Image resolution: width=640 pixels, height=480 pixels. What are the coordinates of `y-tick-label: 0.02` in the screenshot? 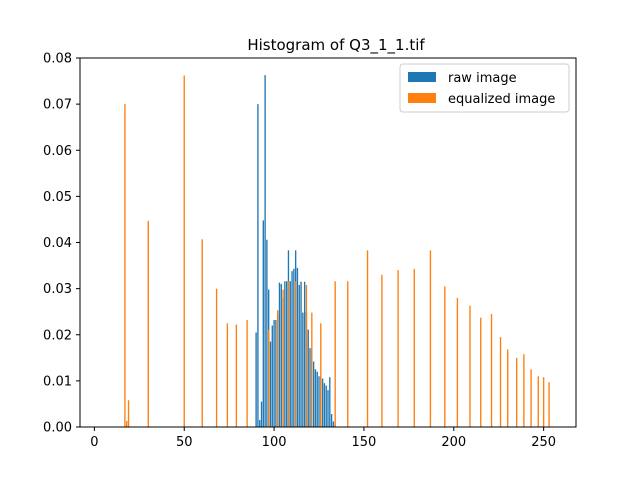 It's located at (57, 335).